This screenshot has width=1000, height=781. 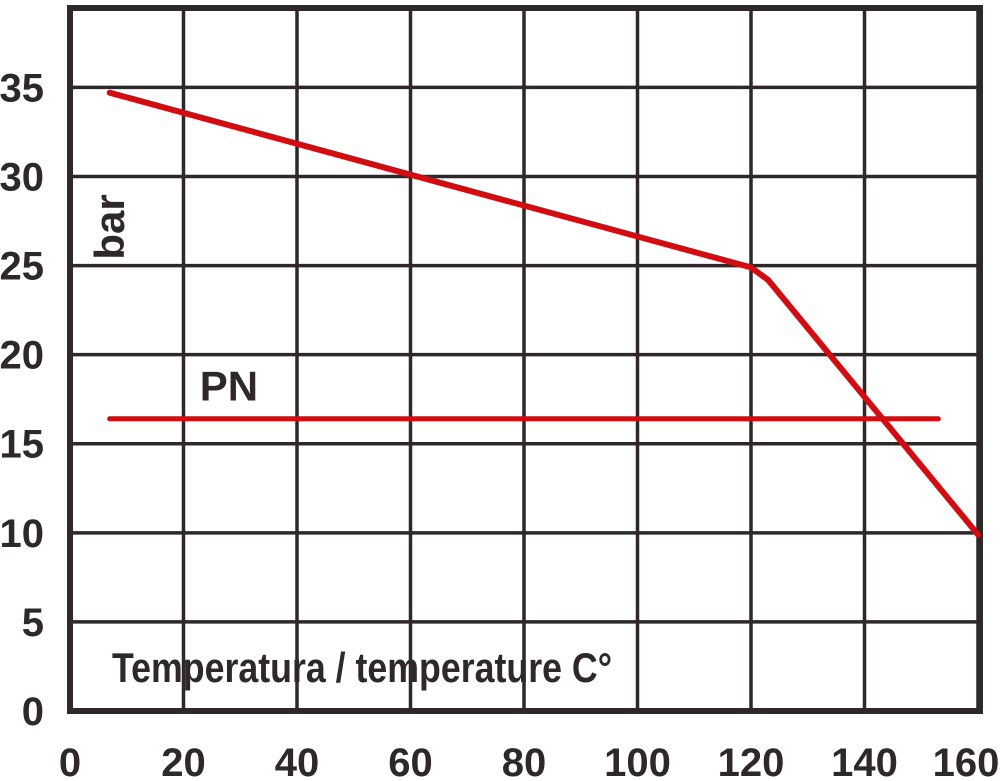 What do you see at coordinates (229, 386) in the screenshot?
I see `pn-label: PN` at bounding box center [229, 386].